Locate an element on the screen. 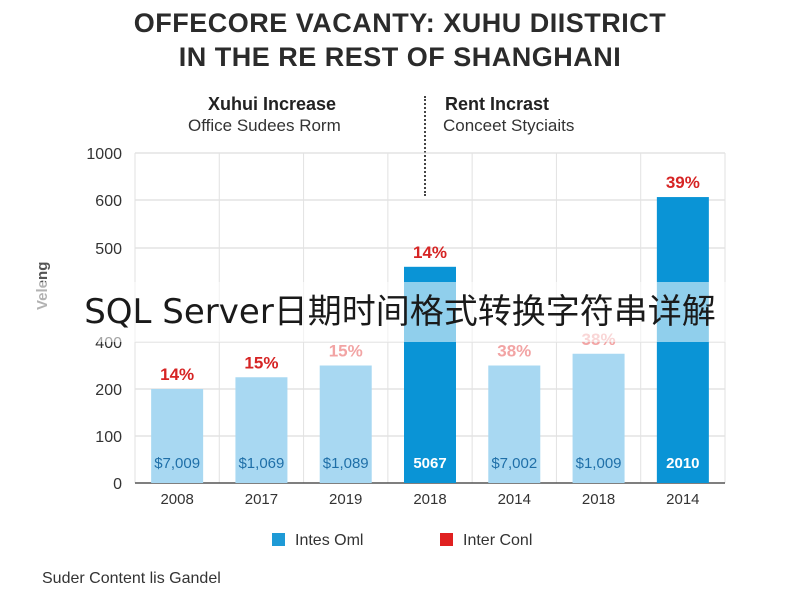  legend-label-1: Intes Oml is located at coordinates (329, 540).